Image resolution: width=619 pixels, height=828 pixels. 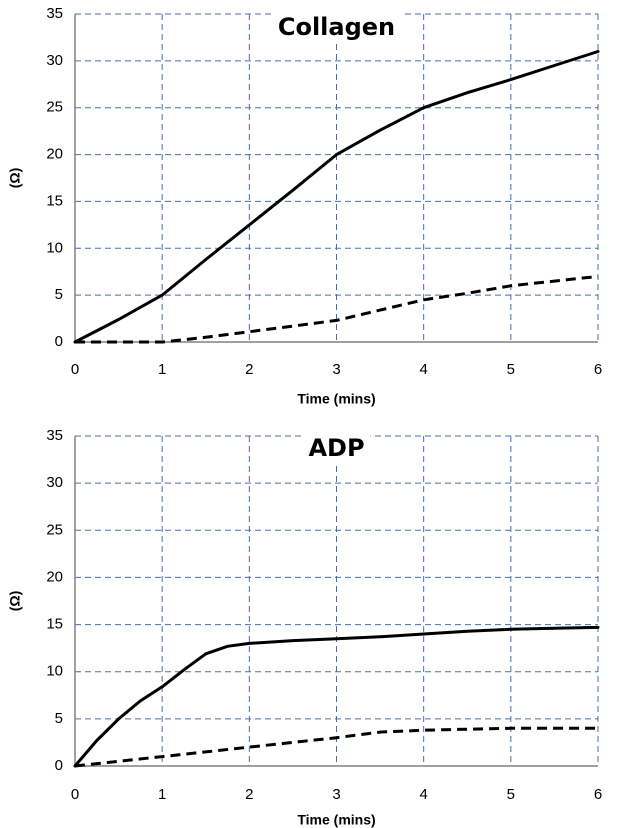 What do you see at coordinates (336, 448) in the screenshot?
I see `chart-title: ADP` at bounding box center [336, 448].